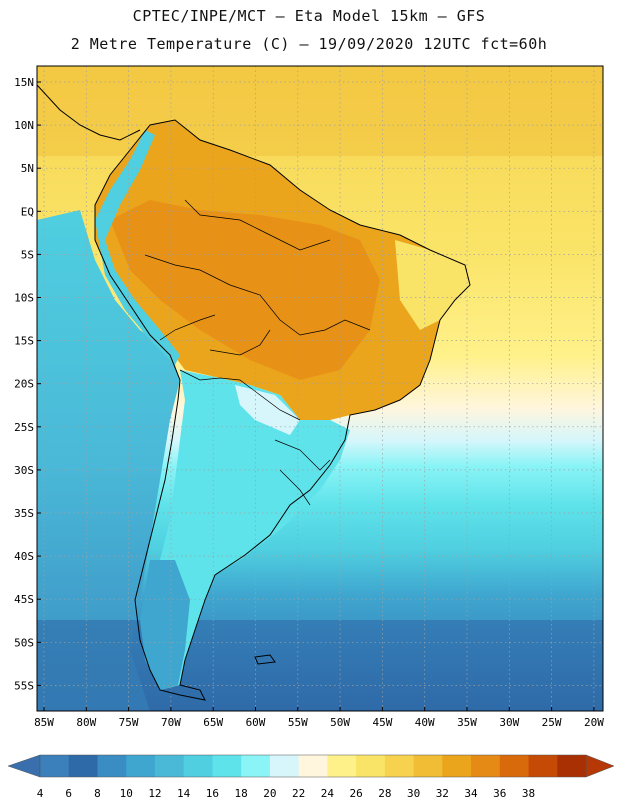  Describe the element at coordinates (355, 793) in the screenshot. I see `colorbar-level-label: 26` at that location.